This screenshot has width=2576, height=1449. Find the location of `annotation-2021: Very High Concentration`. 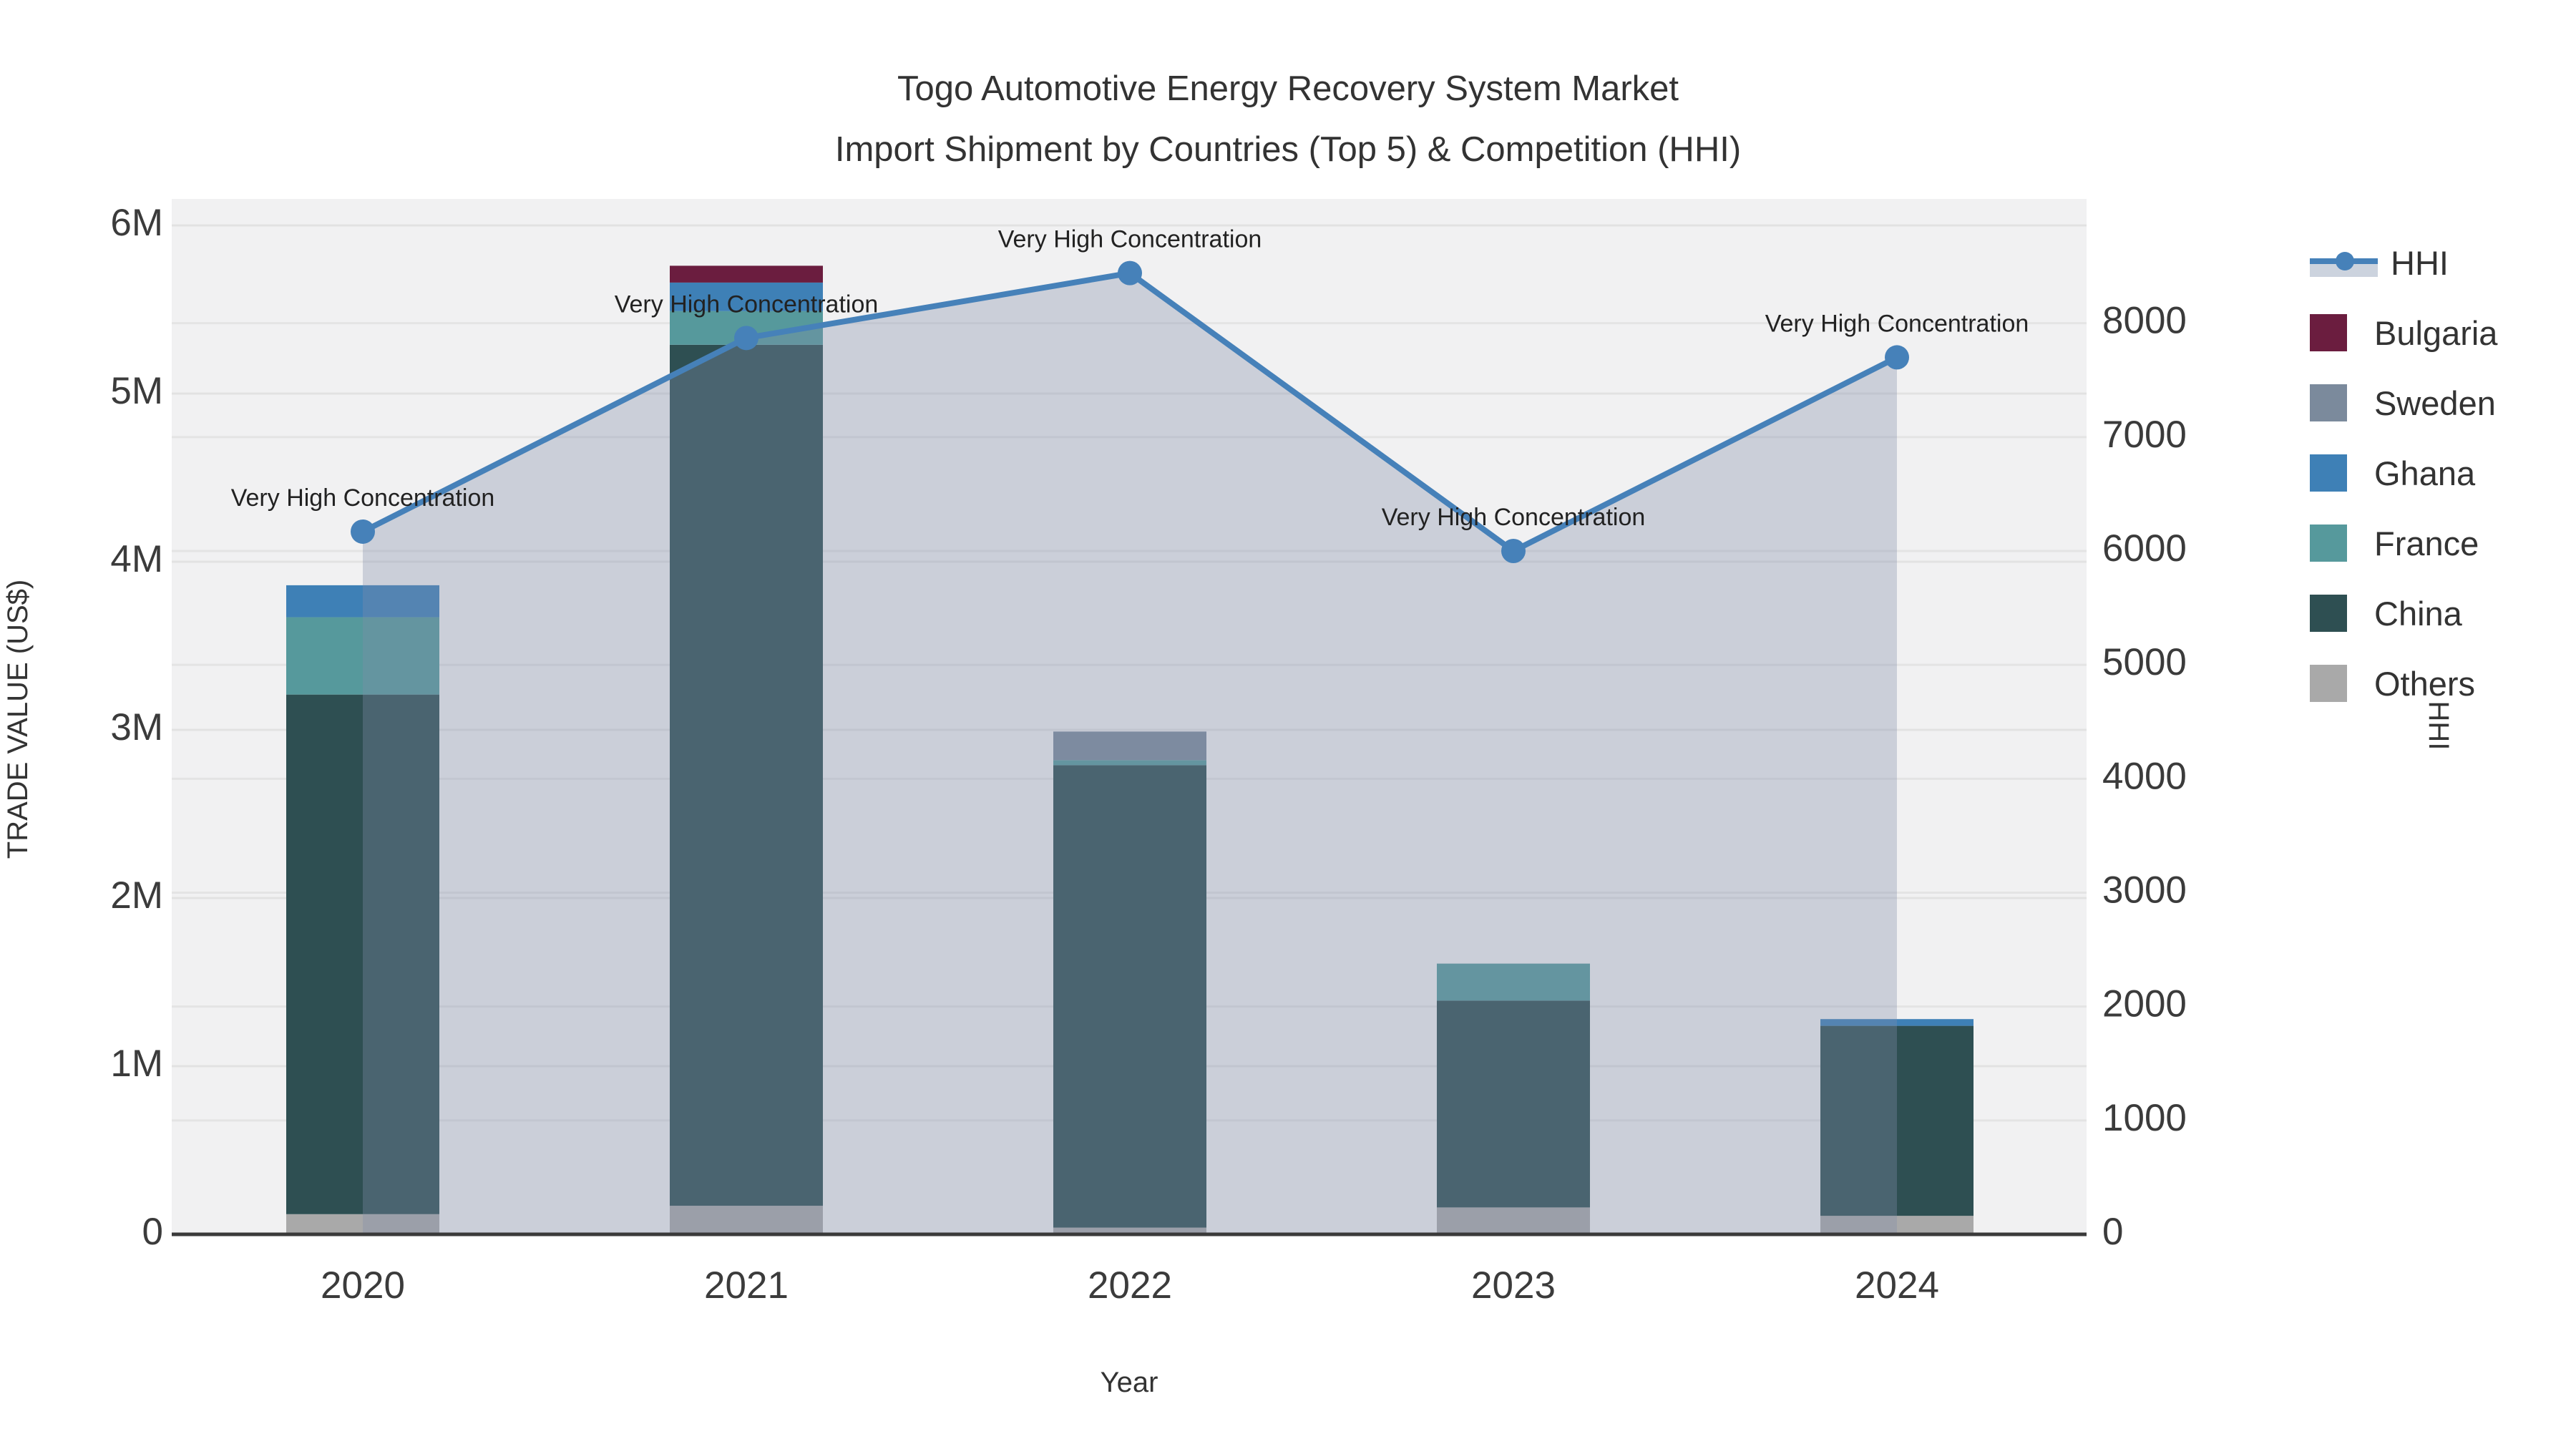

annotation-2021: Very High Concentration is located at coordinates (747, 304).